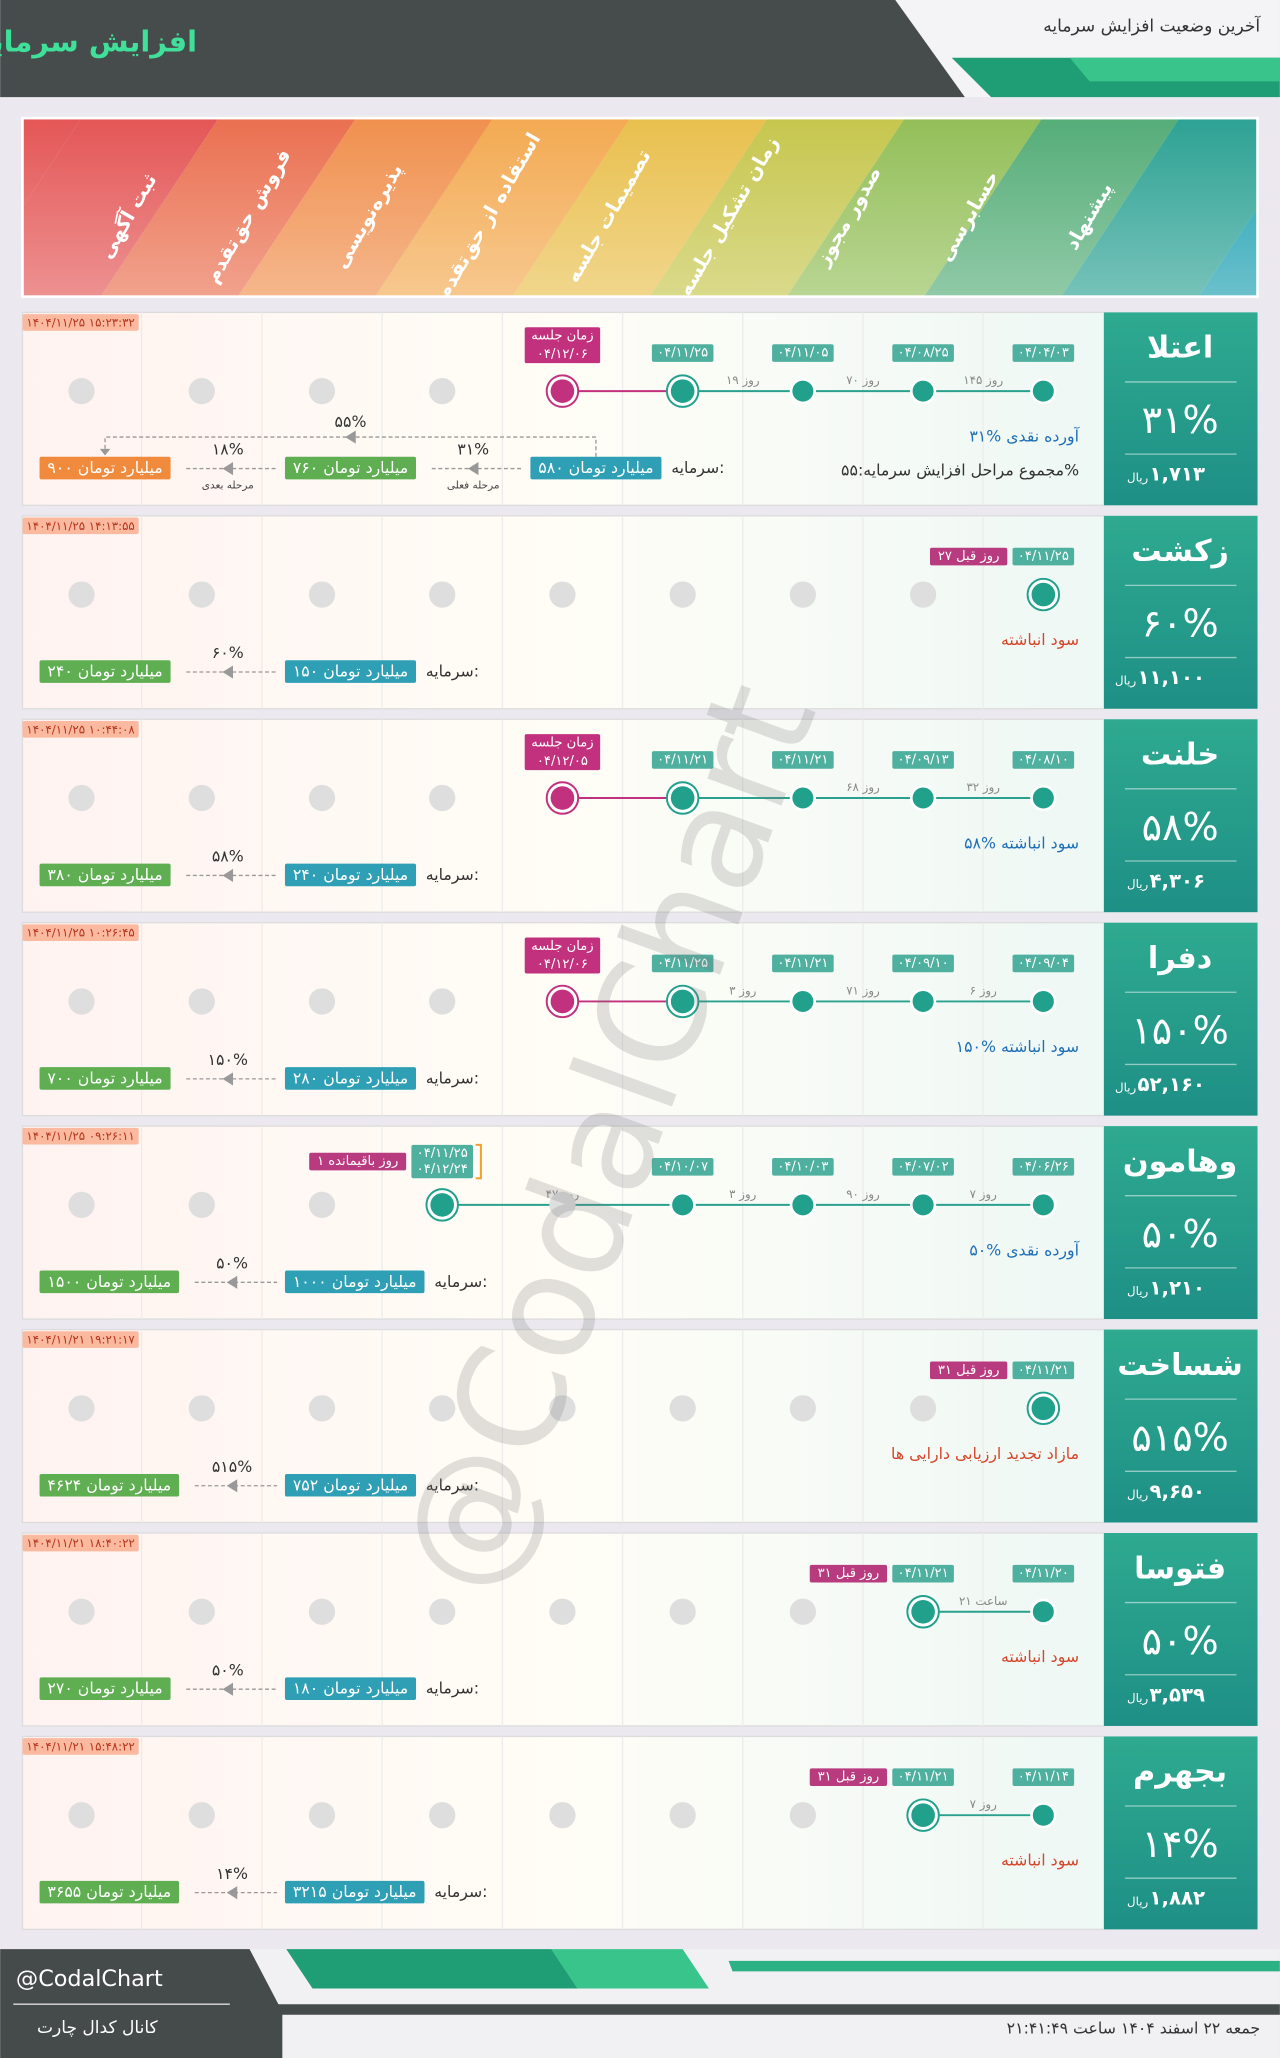 The width and height of the screenshot is (1280, 2058). I want to click on step-date: ۰۴/۰۹/۱۳, so click(923, 759).